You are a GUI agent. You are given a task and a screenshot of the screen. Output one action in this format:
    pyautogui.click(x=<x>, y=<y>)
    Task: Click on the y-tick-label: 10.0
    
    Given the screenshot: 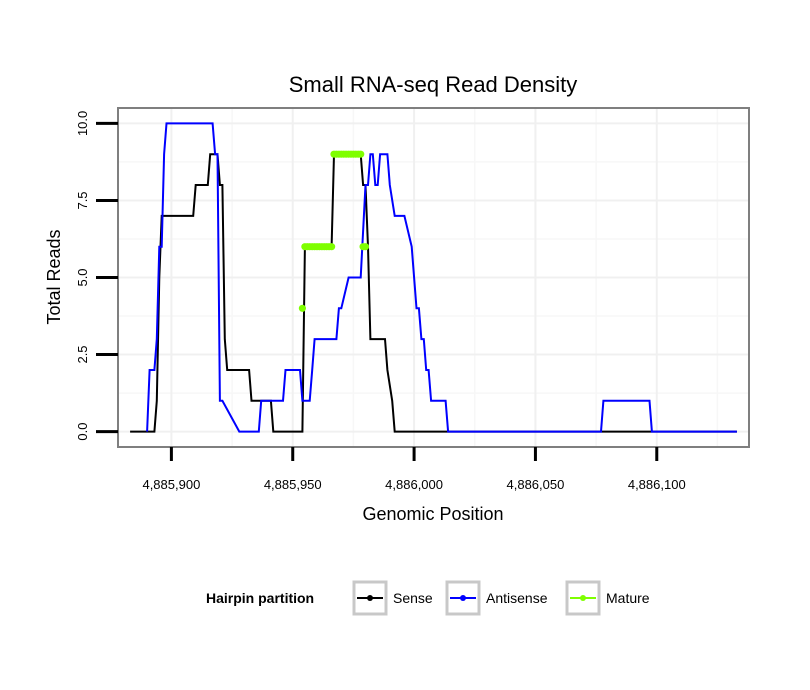 What is the action you would take?
    pyautogui.click(x=82, y=123)
    